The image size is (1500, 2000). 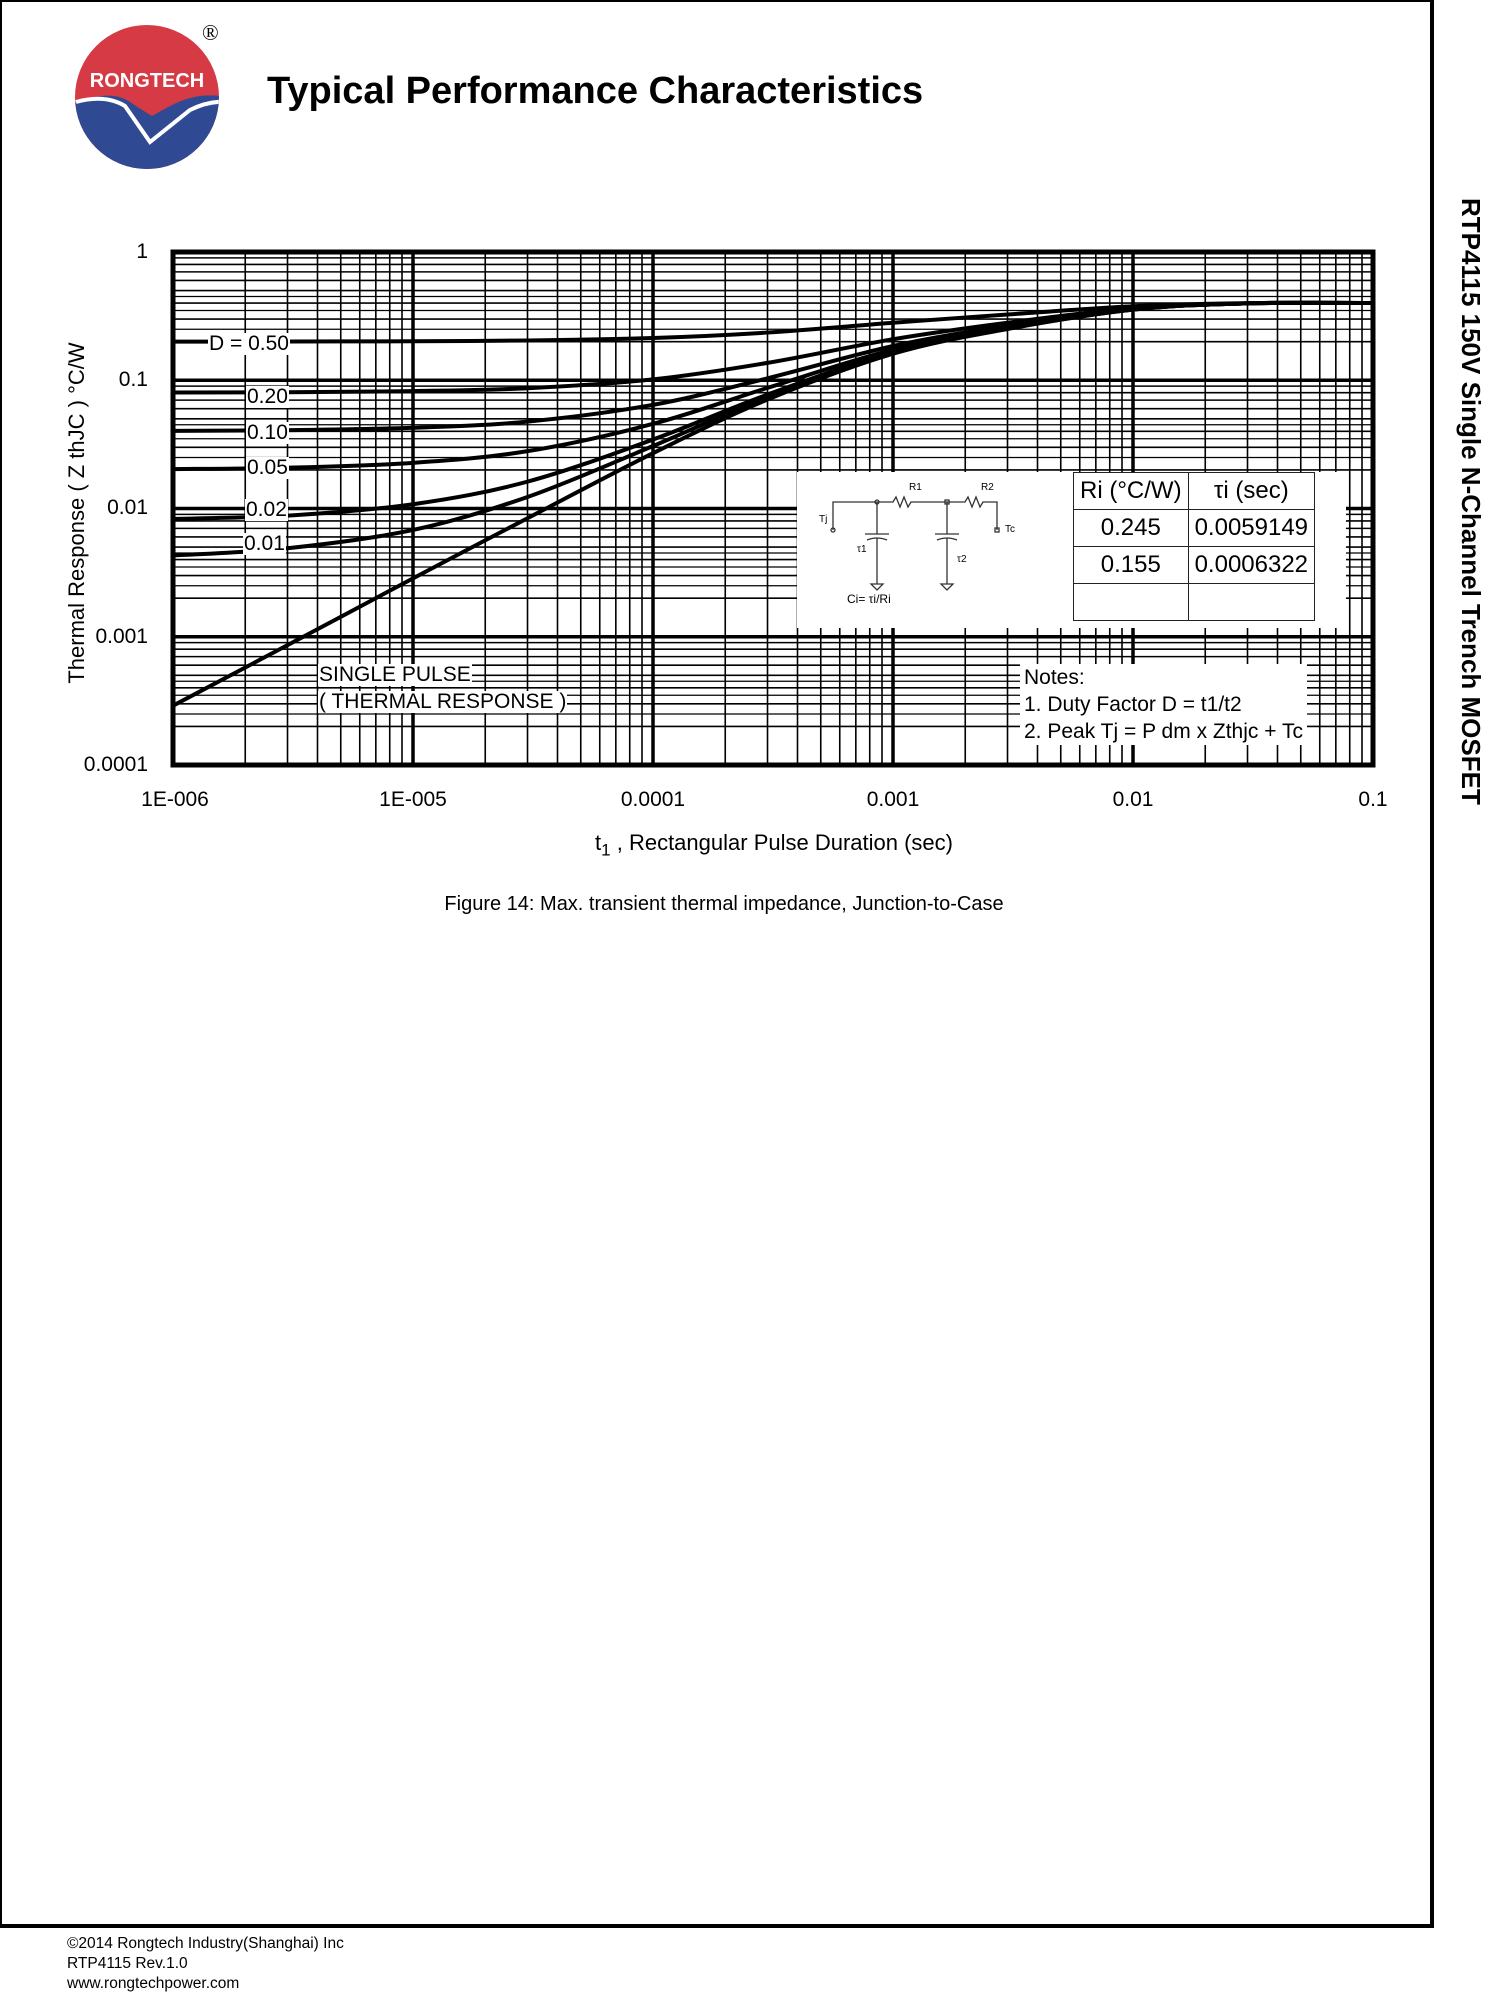 I want to click on y-tick-label: 0.1, so click(x=133, y=379).